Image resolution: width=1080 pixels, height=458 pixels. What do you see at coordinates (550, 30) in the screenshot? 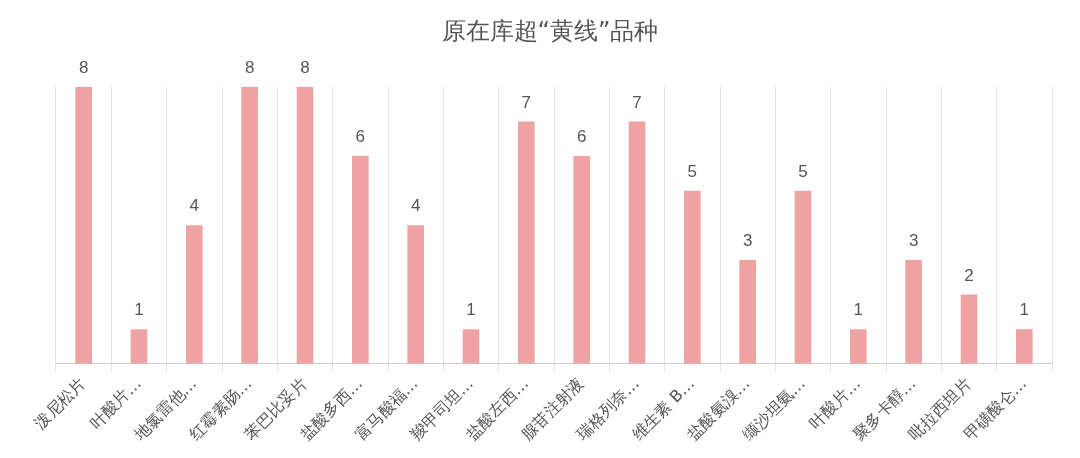
I see `chart-title: 原在库超“黄线”品种` at bounding box center [550, 30].